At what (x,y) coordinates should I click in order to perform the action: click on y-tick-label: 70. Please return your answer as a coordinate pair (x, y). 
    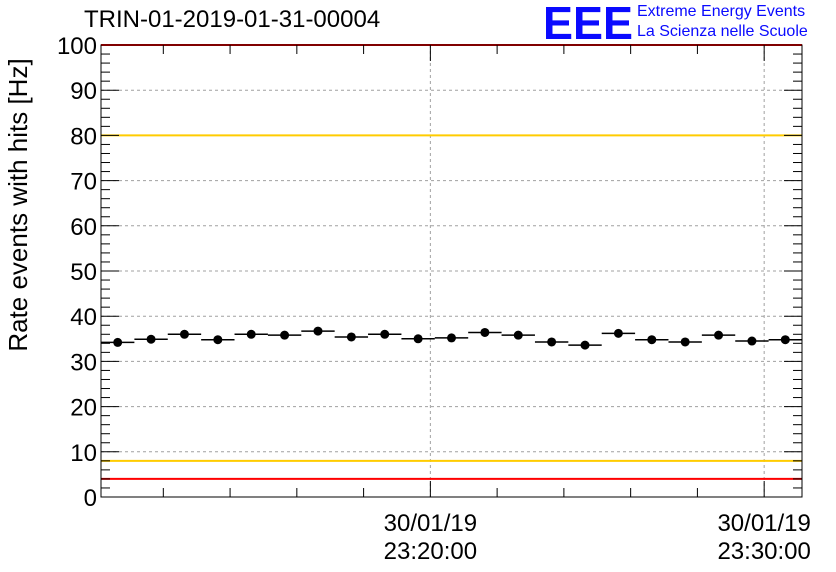
    Looking at the image, I should click on (83, 182).